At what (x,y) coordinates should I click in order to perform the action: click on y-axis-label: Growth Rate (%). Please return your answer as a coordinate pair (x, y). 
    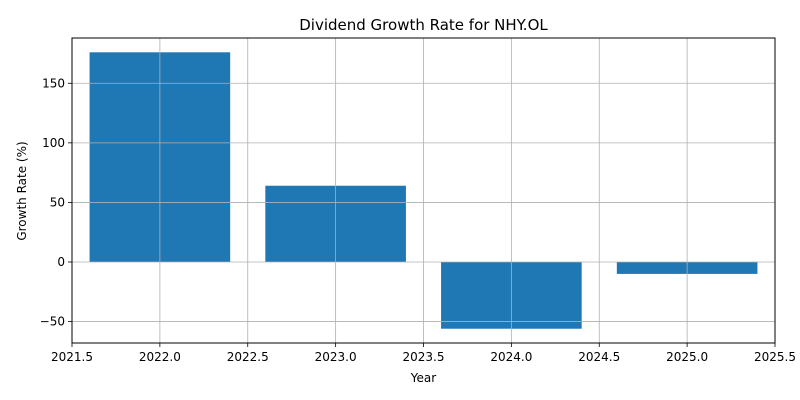
    Looking at the image, I should click on (22, 190).